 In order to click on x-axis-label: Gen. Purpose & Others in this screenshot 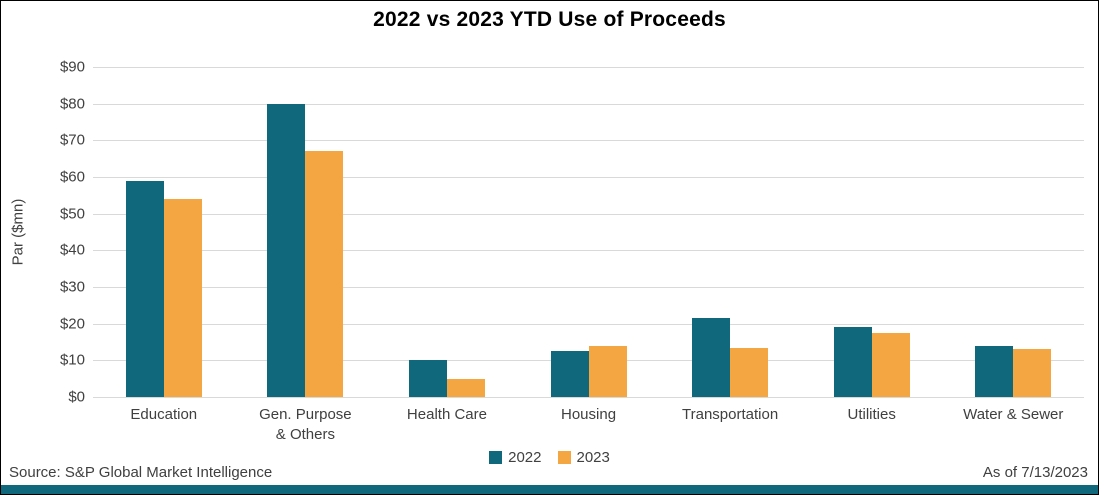, I will do `click(305, 424)`.